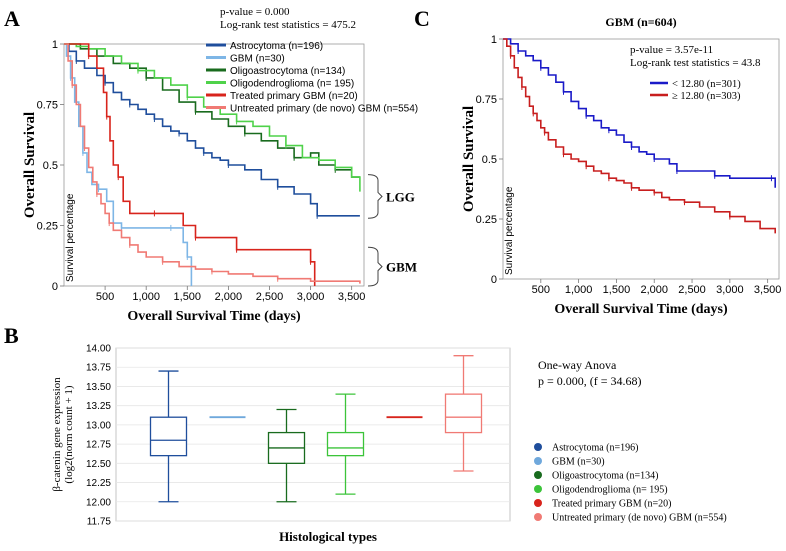 Image resolution: width=786 pixels, height=551 pixels. I want to click on stat-logrank: Log-rank test statistics = 475.2, so click(288, 25).